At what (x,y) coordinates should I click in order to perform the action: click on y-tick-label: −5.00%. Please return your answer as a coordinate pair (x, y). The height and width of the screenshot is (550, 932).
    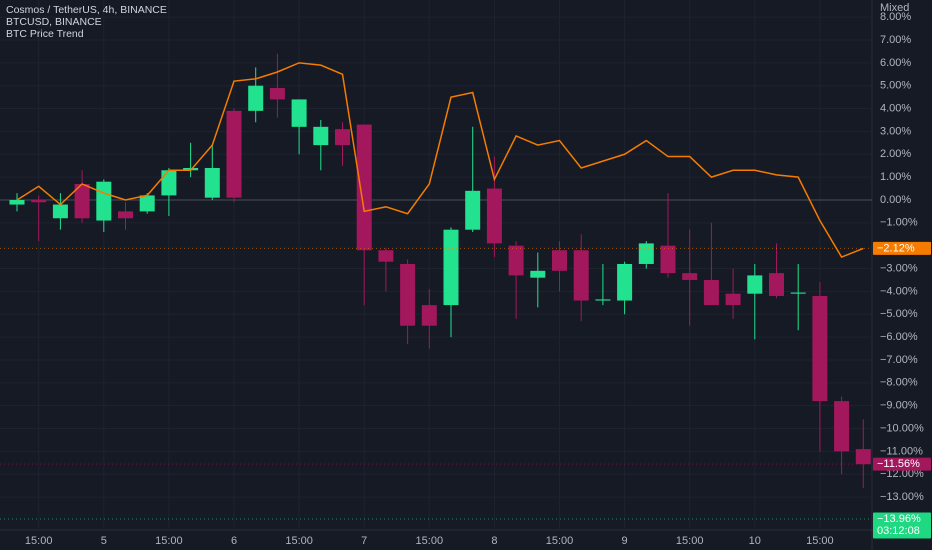
    Looking at the image, I should click on (899, 314).